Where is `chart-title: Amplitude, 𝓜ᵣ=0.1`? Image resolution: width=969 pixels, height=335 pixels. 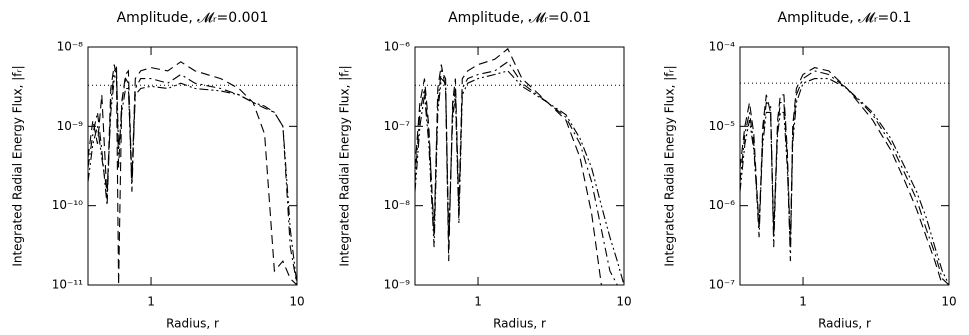 chart-title: Amplitude, 𝓜ᵣ=0.1 is located at coordinates (845, 18).